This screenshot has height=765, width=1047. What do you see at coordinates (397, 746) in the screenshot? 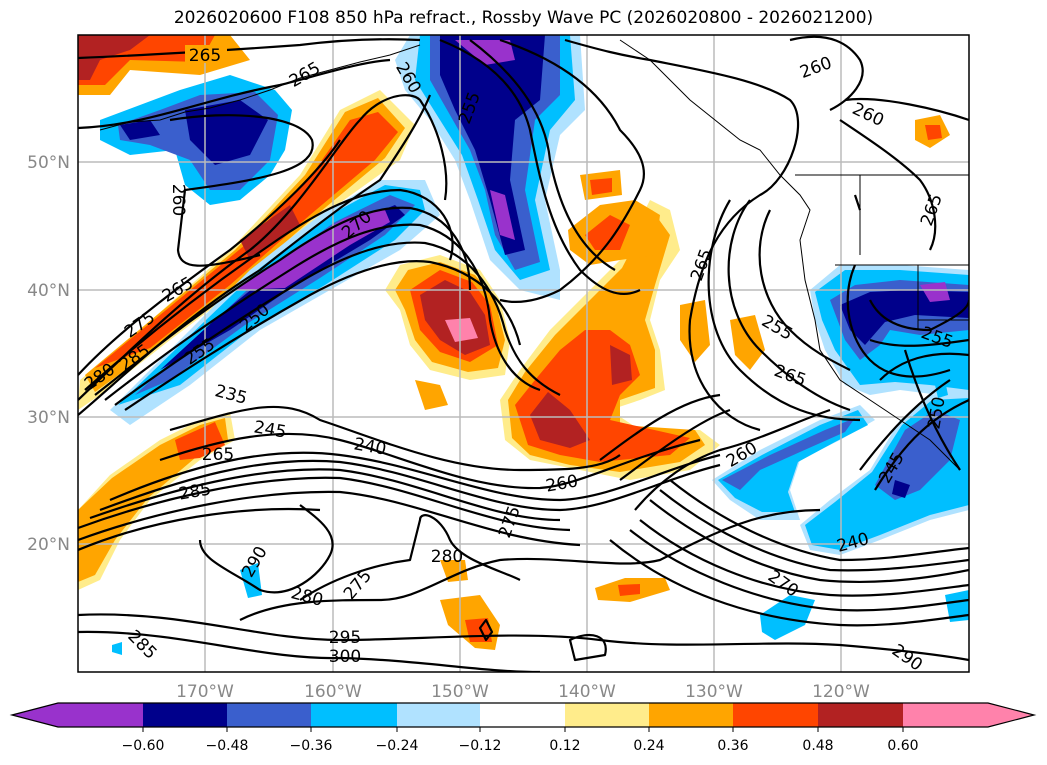
I see `colorbar-tick-label: −0.24` at bounding box center [397, 746].